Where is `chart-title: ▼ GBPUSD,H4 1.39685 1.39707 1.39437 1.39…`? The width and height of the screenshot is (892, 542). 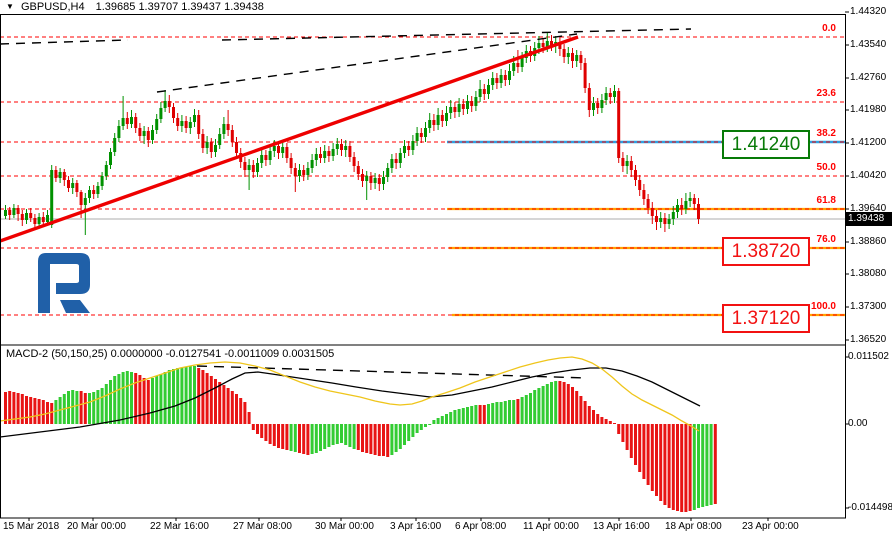 chart-title: ▼ GBPUSD,H4 1.39685 1.39707 1.39437 1.39… is located at coordinates (135, 7).